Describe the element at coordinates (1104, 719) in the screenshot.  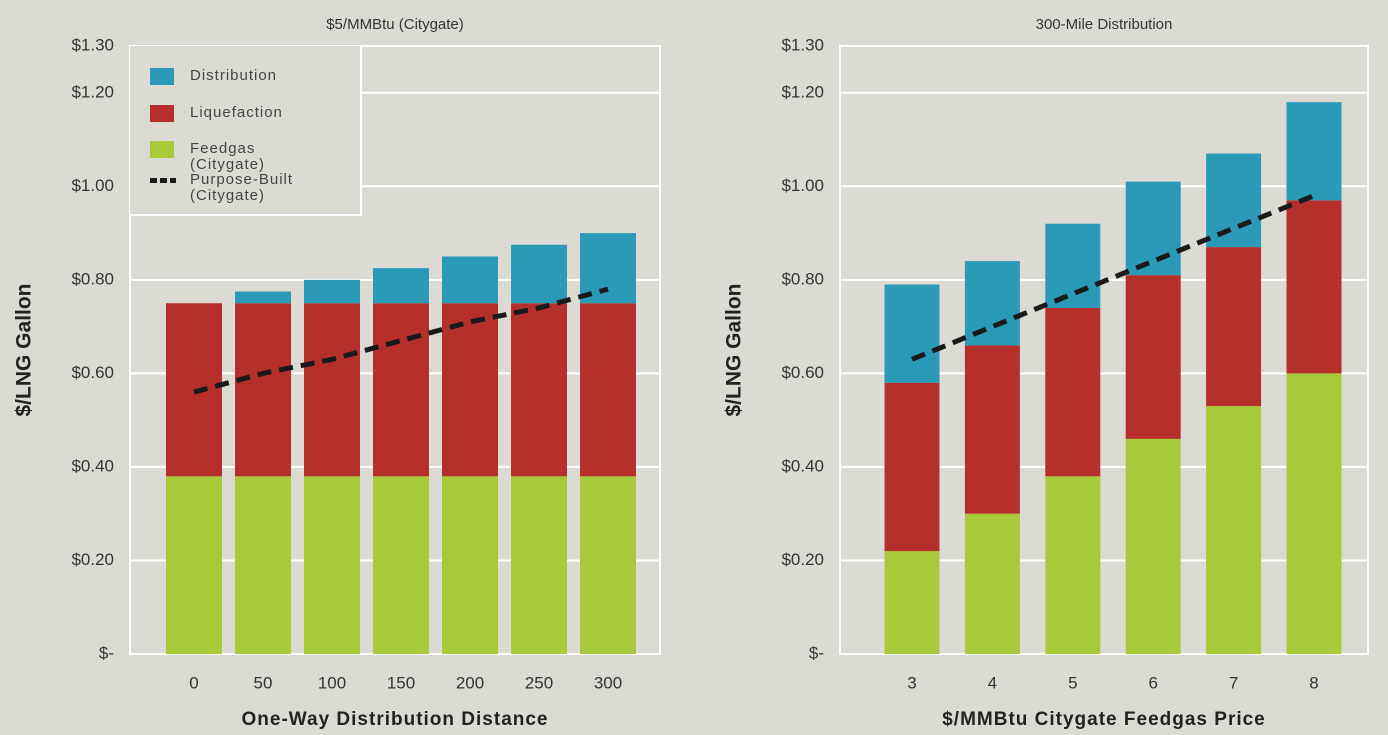
I see `x-axis-label: $/MMBtu Citygate Feedgas Price` at that location.